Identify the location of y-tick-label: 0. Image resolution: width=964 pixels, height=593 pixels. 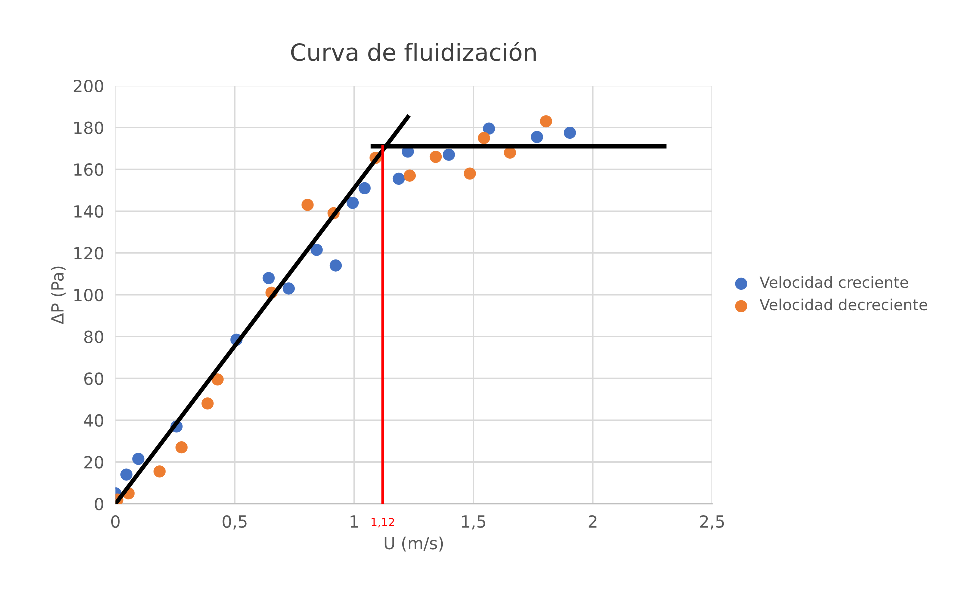
(99, 504).